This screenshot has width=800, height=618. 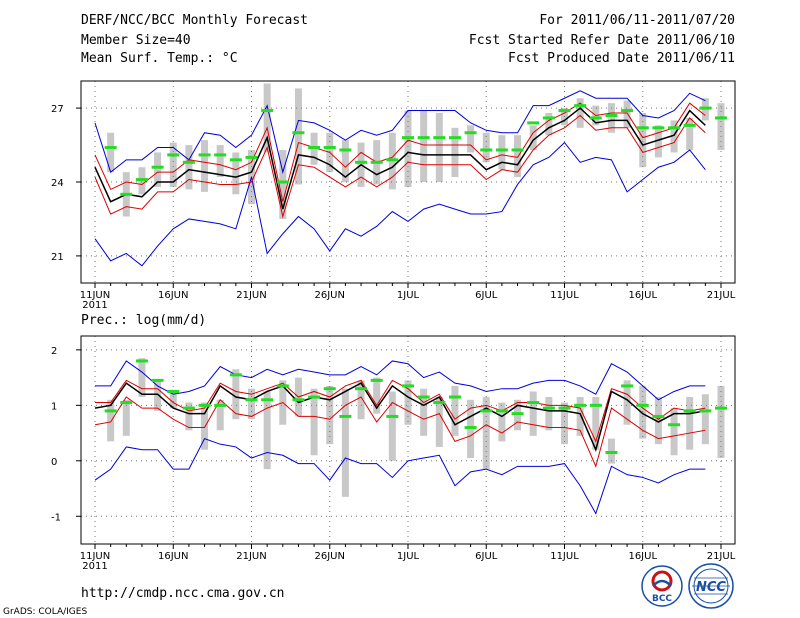 I want to click on precip-y-tick-label: 1, so click(x=54, y=406).